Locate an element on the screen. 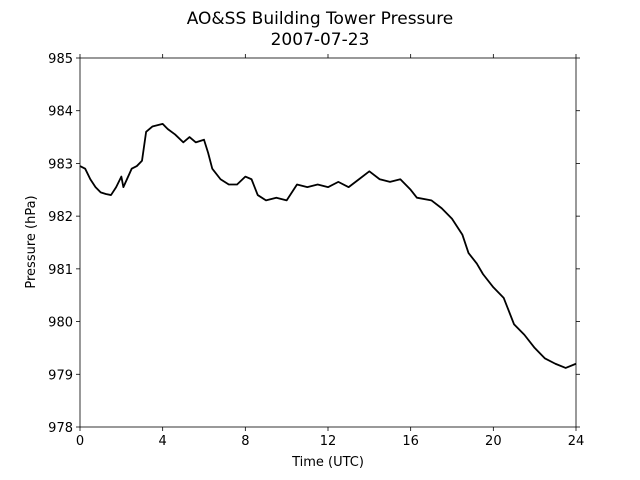 The image size is (640, 480). y-tick-label: 980 is located at coordinates (60, 323).